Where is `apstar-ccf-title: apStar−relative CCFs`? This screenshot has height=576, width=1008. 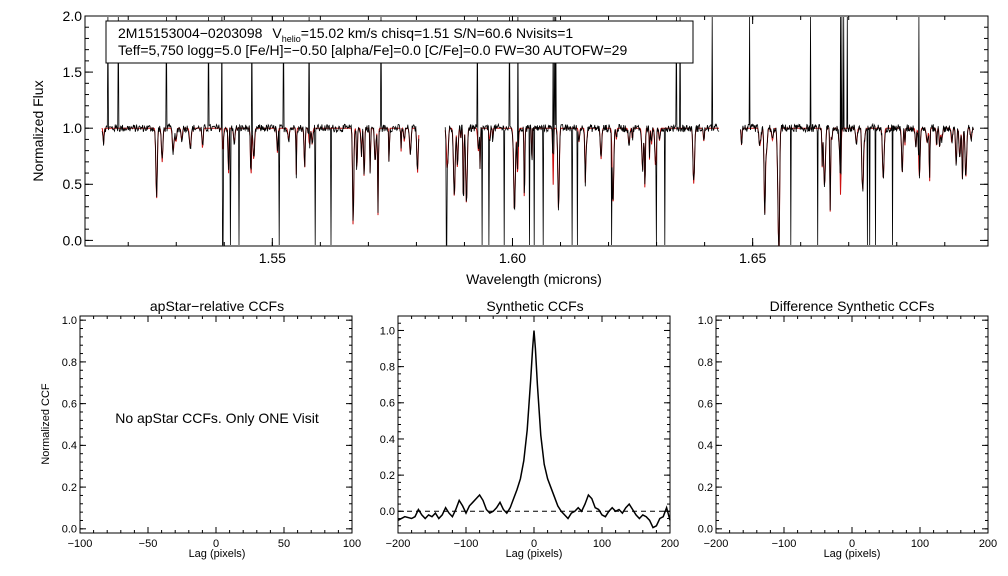
apstar-ccf-title: apStar−relative CCFs is located at coordinates (217, 306).